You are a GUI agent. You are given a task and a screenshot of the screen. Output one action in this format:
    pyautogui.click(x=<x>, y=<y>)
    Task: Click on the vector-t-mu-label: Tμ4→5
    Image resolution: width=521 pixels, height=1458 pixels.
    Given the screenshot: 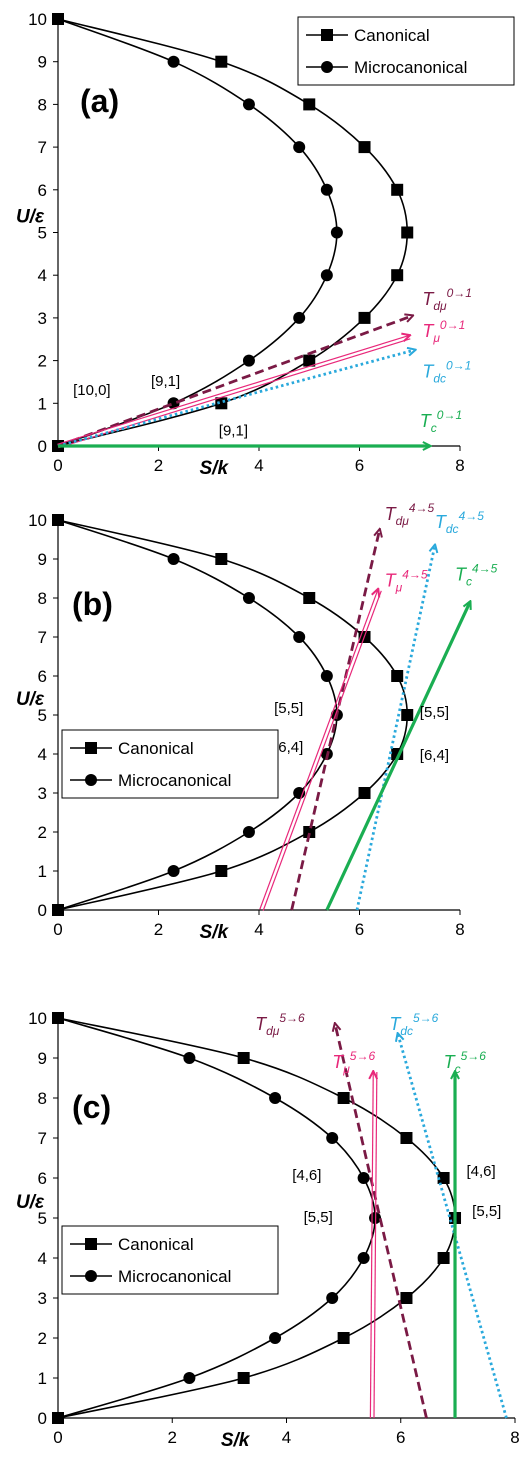 What is the action you would take?
    pyautogui.click(x=406, y=580)
    